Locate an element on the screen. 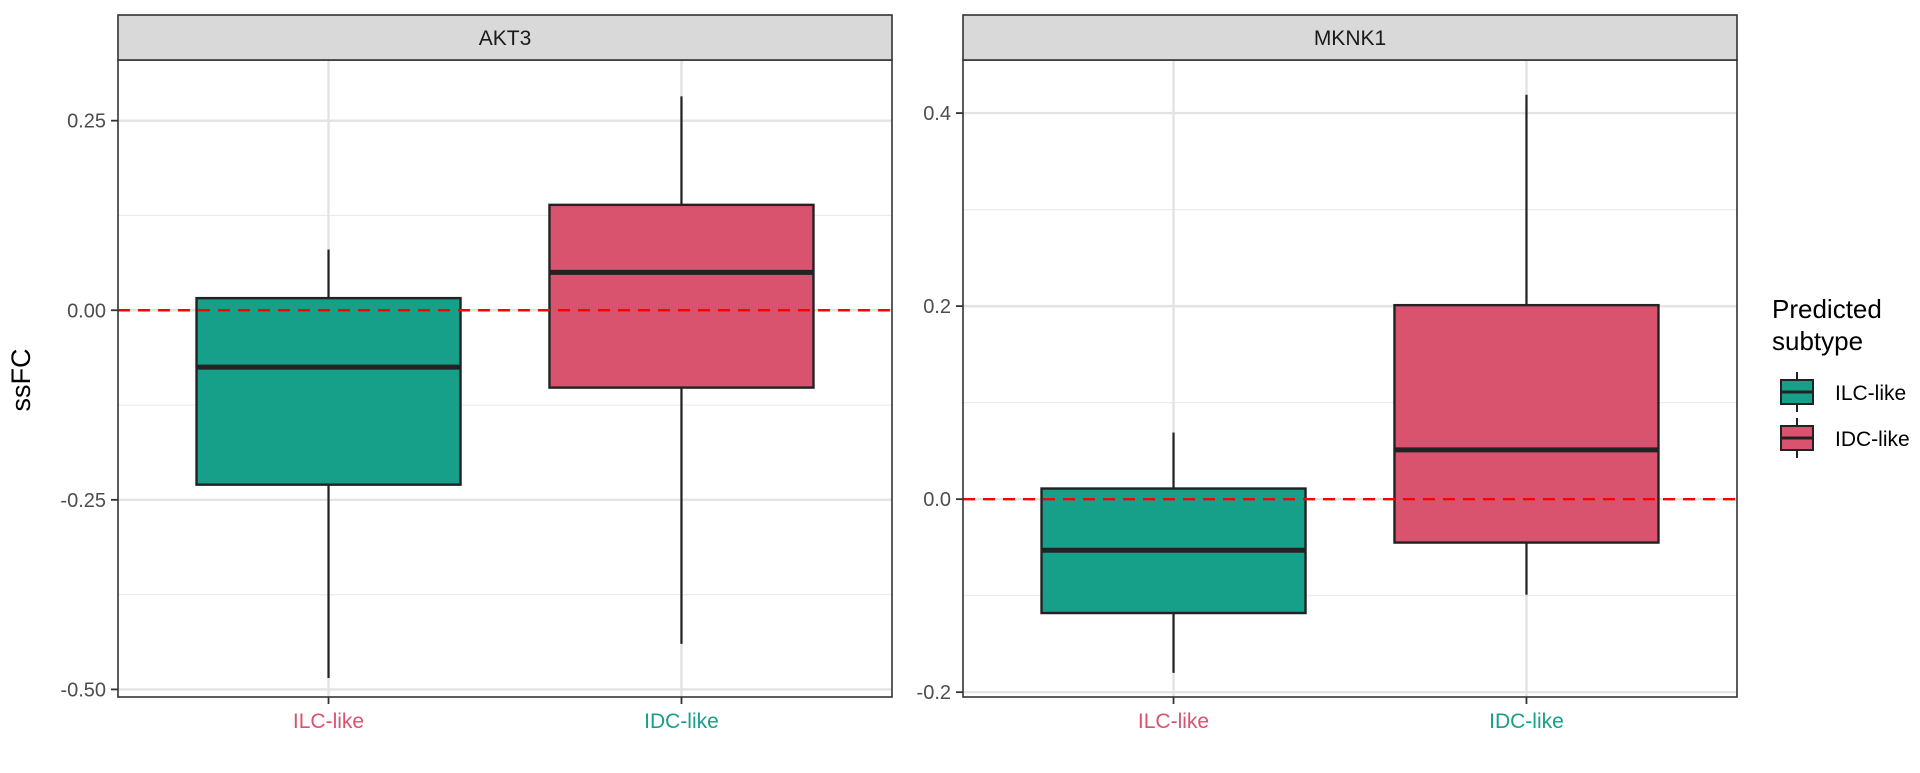 Image resolution: width=1920 pixels, height=773 pixels. legend-entry-idc-like: IDC-like is located at coordinates (1845, 438).